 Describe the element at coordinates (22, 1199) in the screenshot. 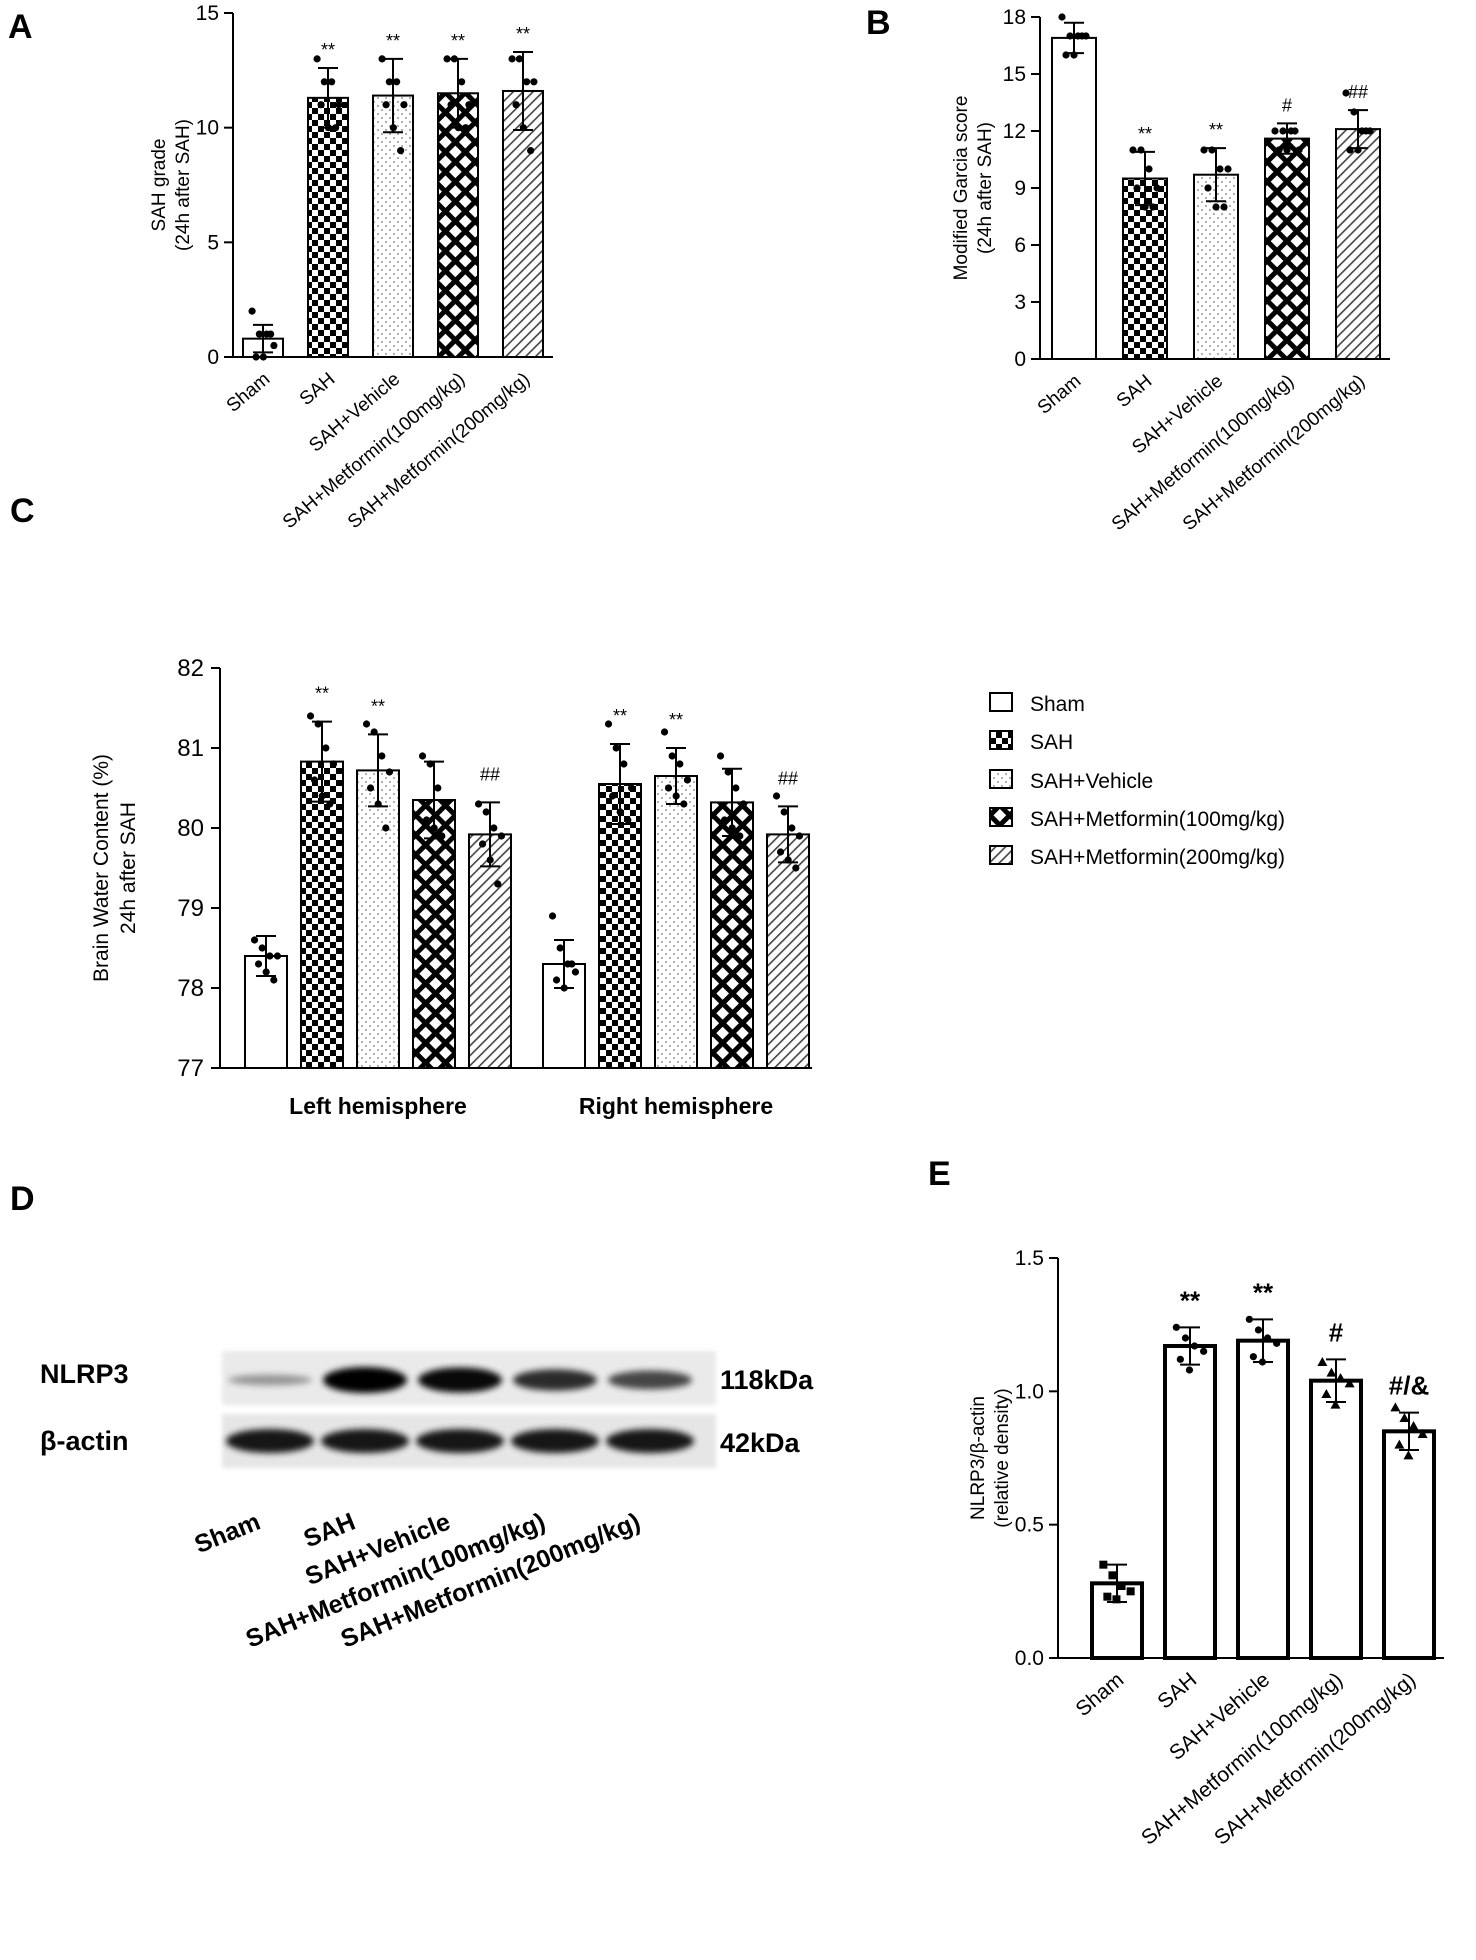

I see `panel-letter-d: D` at that location.